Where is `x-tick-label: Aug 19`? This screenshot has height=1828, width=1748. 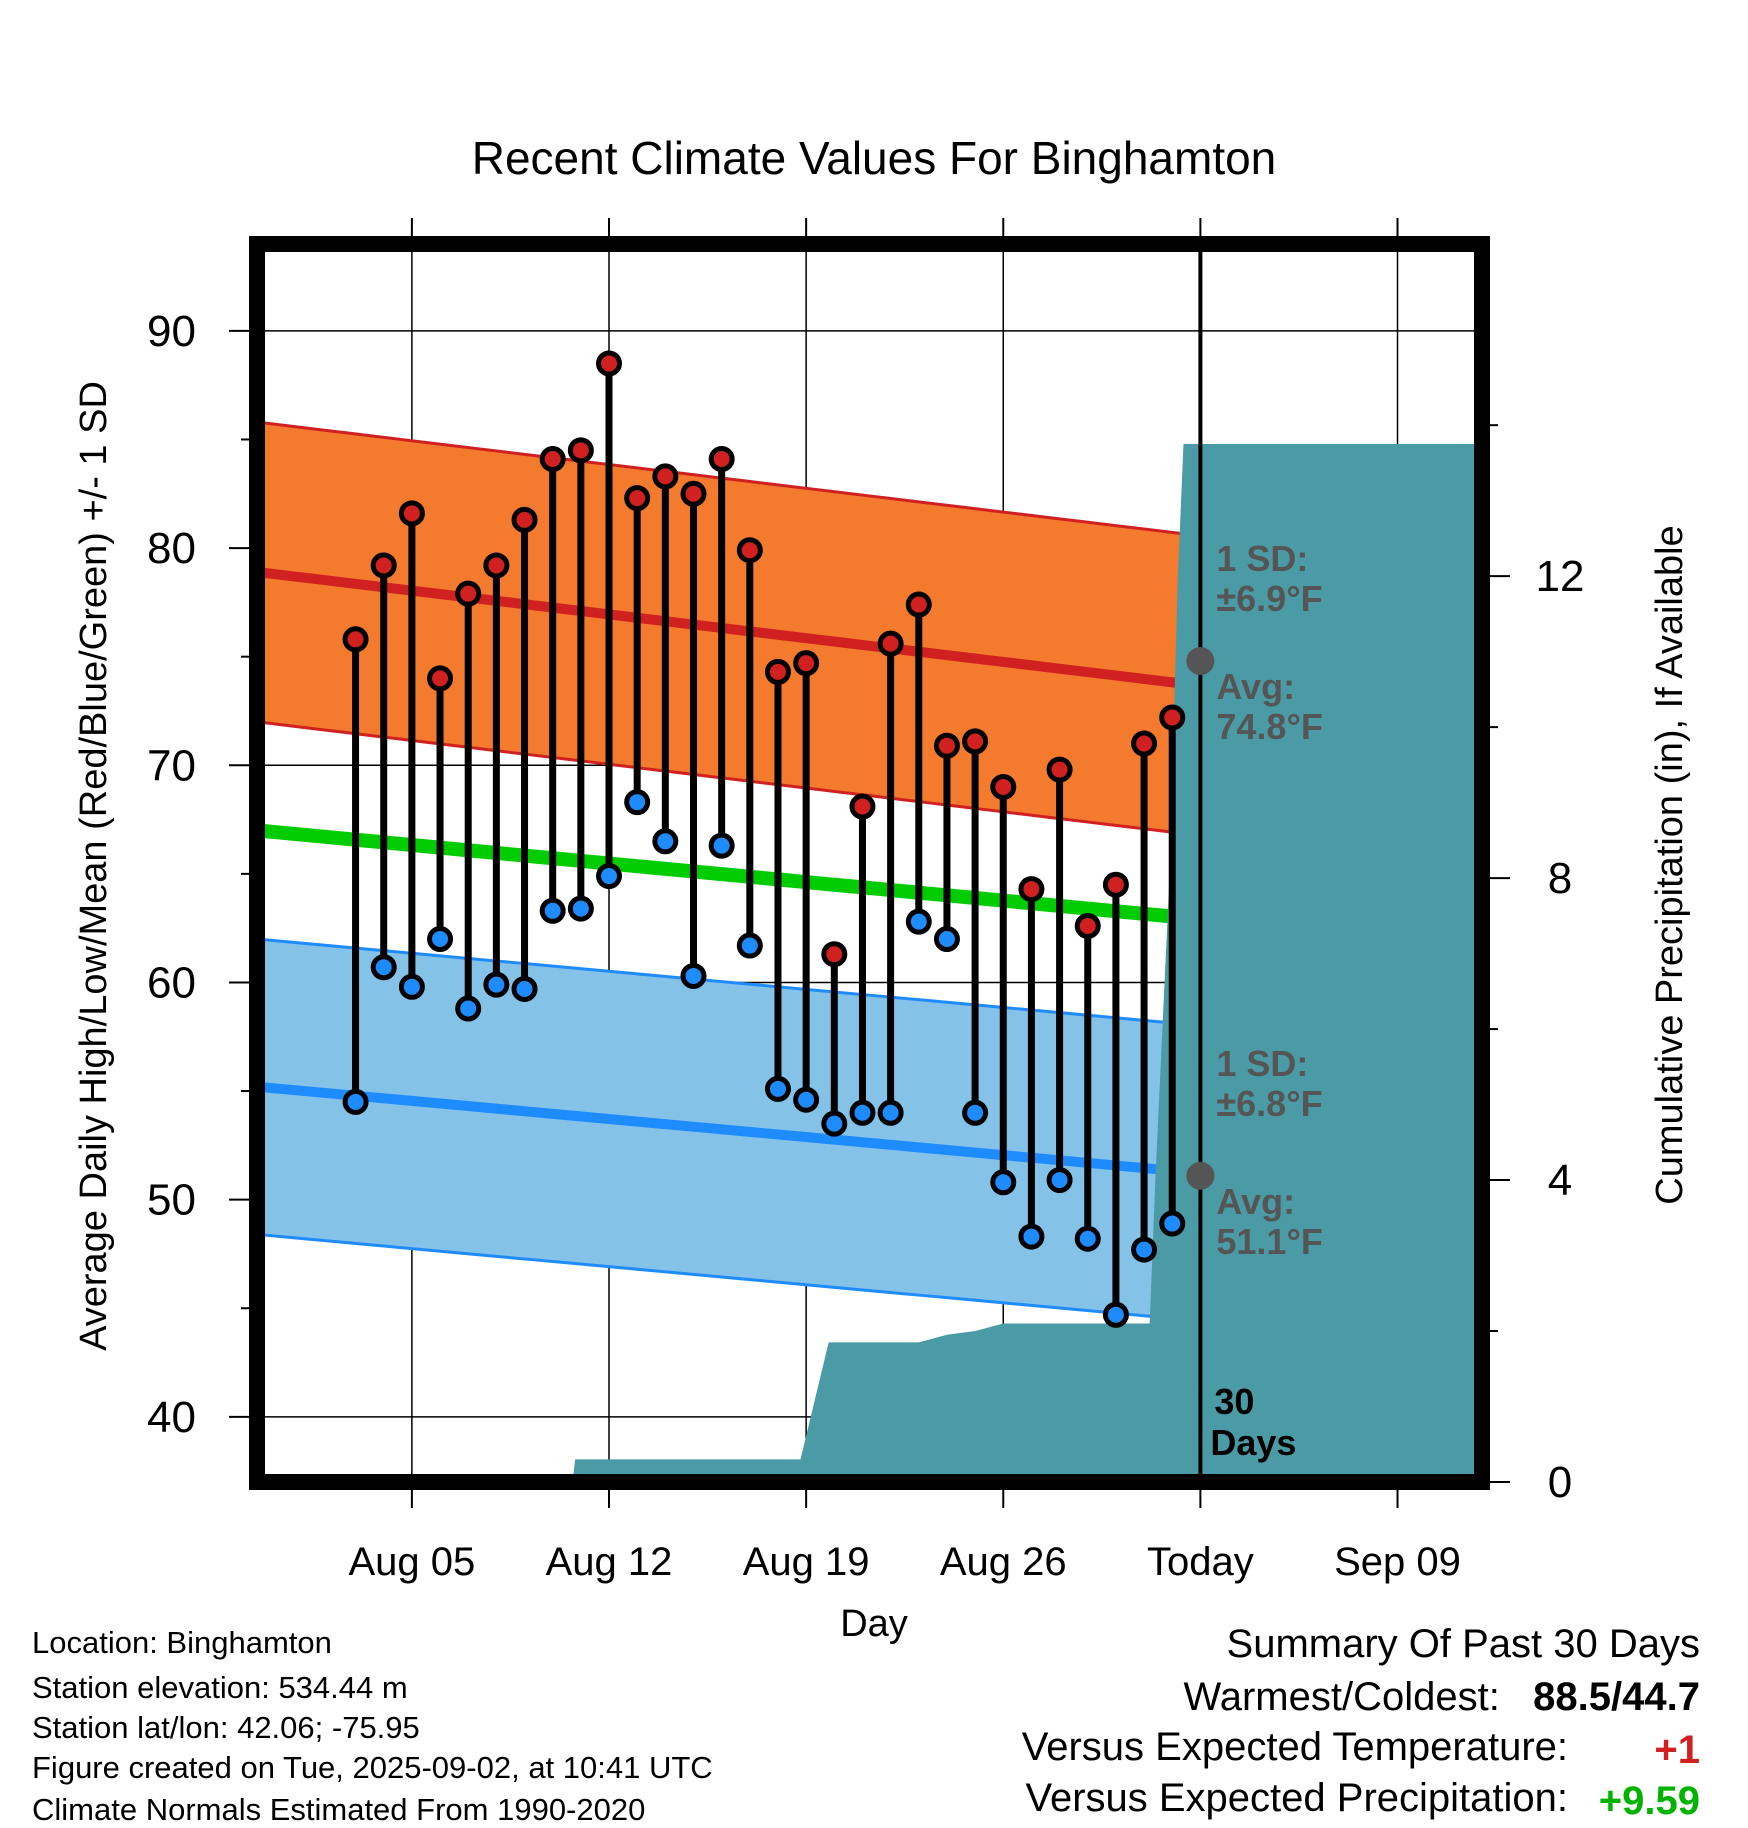
x-tick-label: Aug 19 is located at coordinates (806, 1562).